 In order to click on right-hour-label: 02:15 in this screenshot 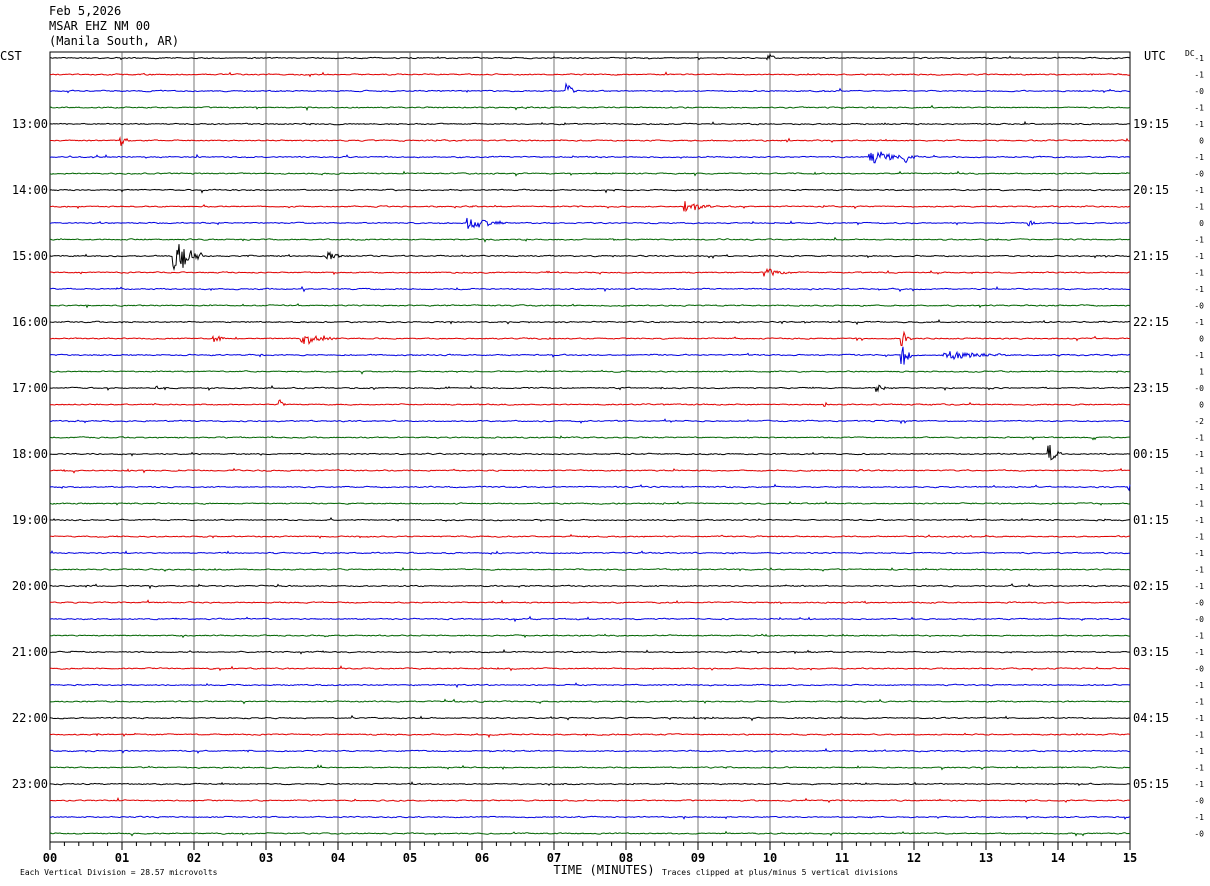, I will do `click(1151, 586)`.